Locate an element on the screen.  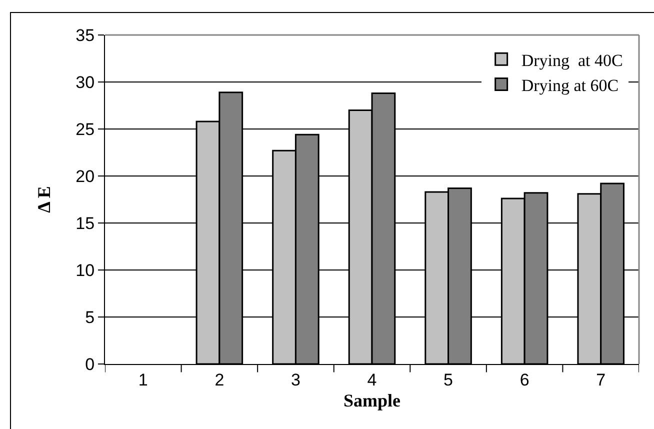
x-tick-label: 3 is located at coordinates (295, 380).